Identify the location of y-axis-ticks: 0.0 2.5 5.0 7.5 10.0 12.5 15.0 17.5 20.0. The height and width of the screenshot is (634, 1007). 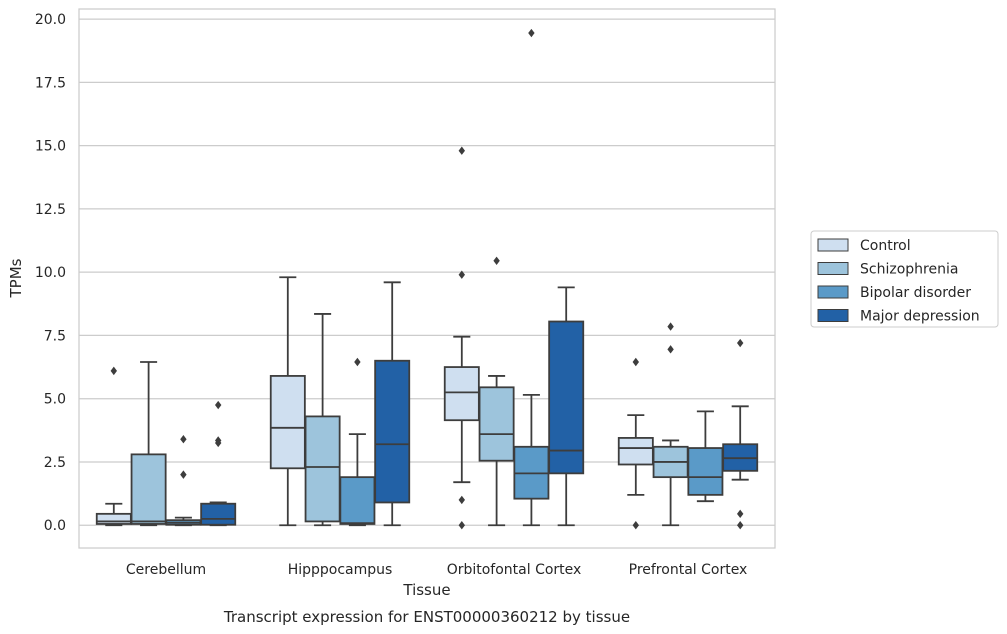
(50, 273).